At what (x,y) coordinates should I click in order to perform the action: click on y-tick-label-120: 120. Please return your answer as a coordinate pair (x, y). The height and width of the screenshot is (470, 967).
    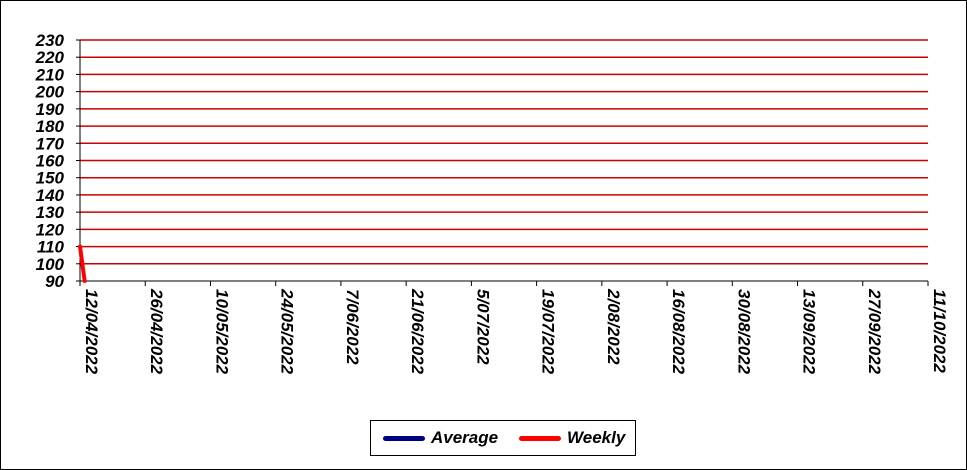
    Looking at the image, I should click on (50, 229).